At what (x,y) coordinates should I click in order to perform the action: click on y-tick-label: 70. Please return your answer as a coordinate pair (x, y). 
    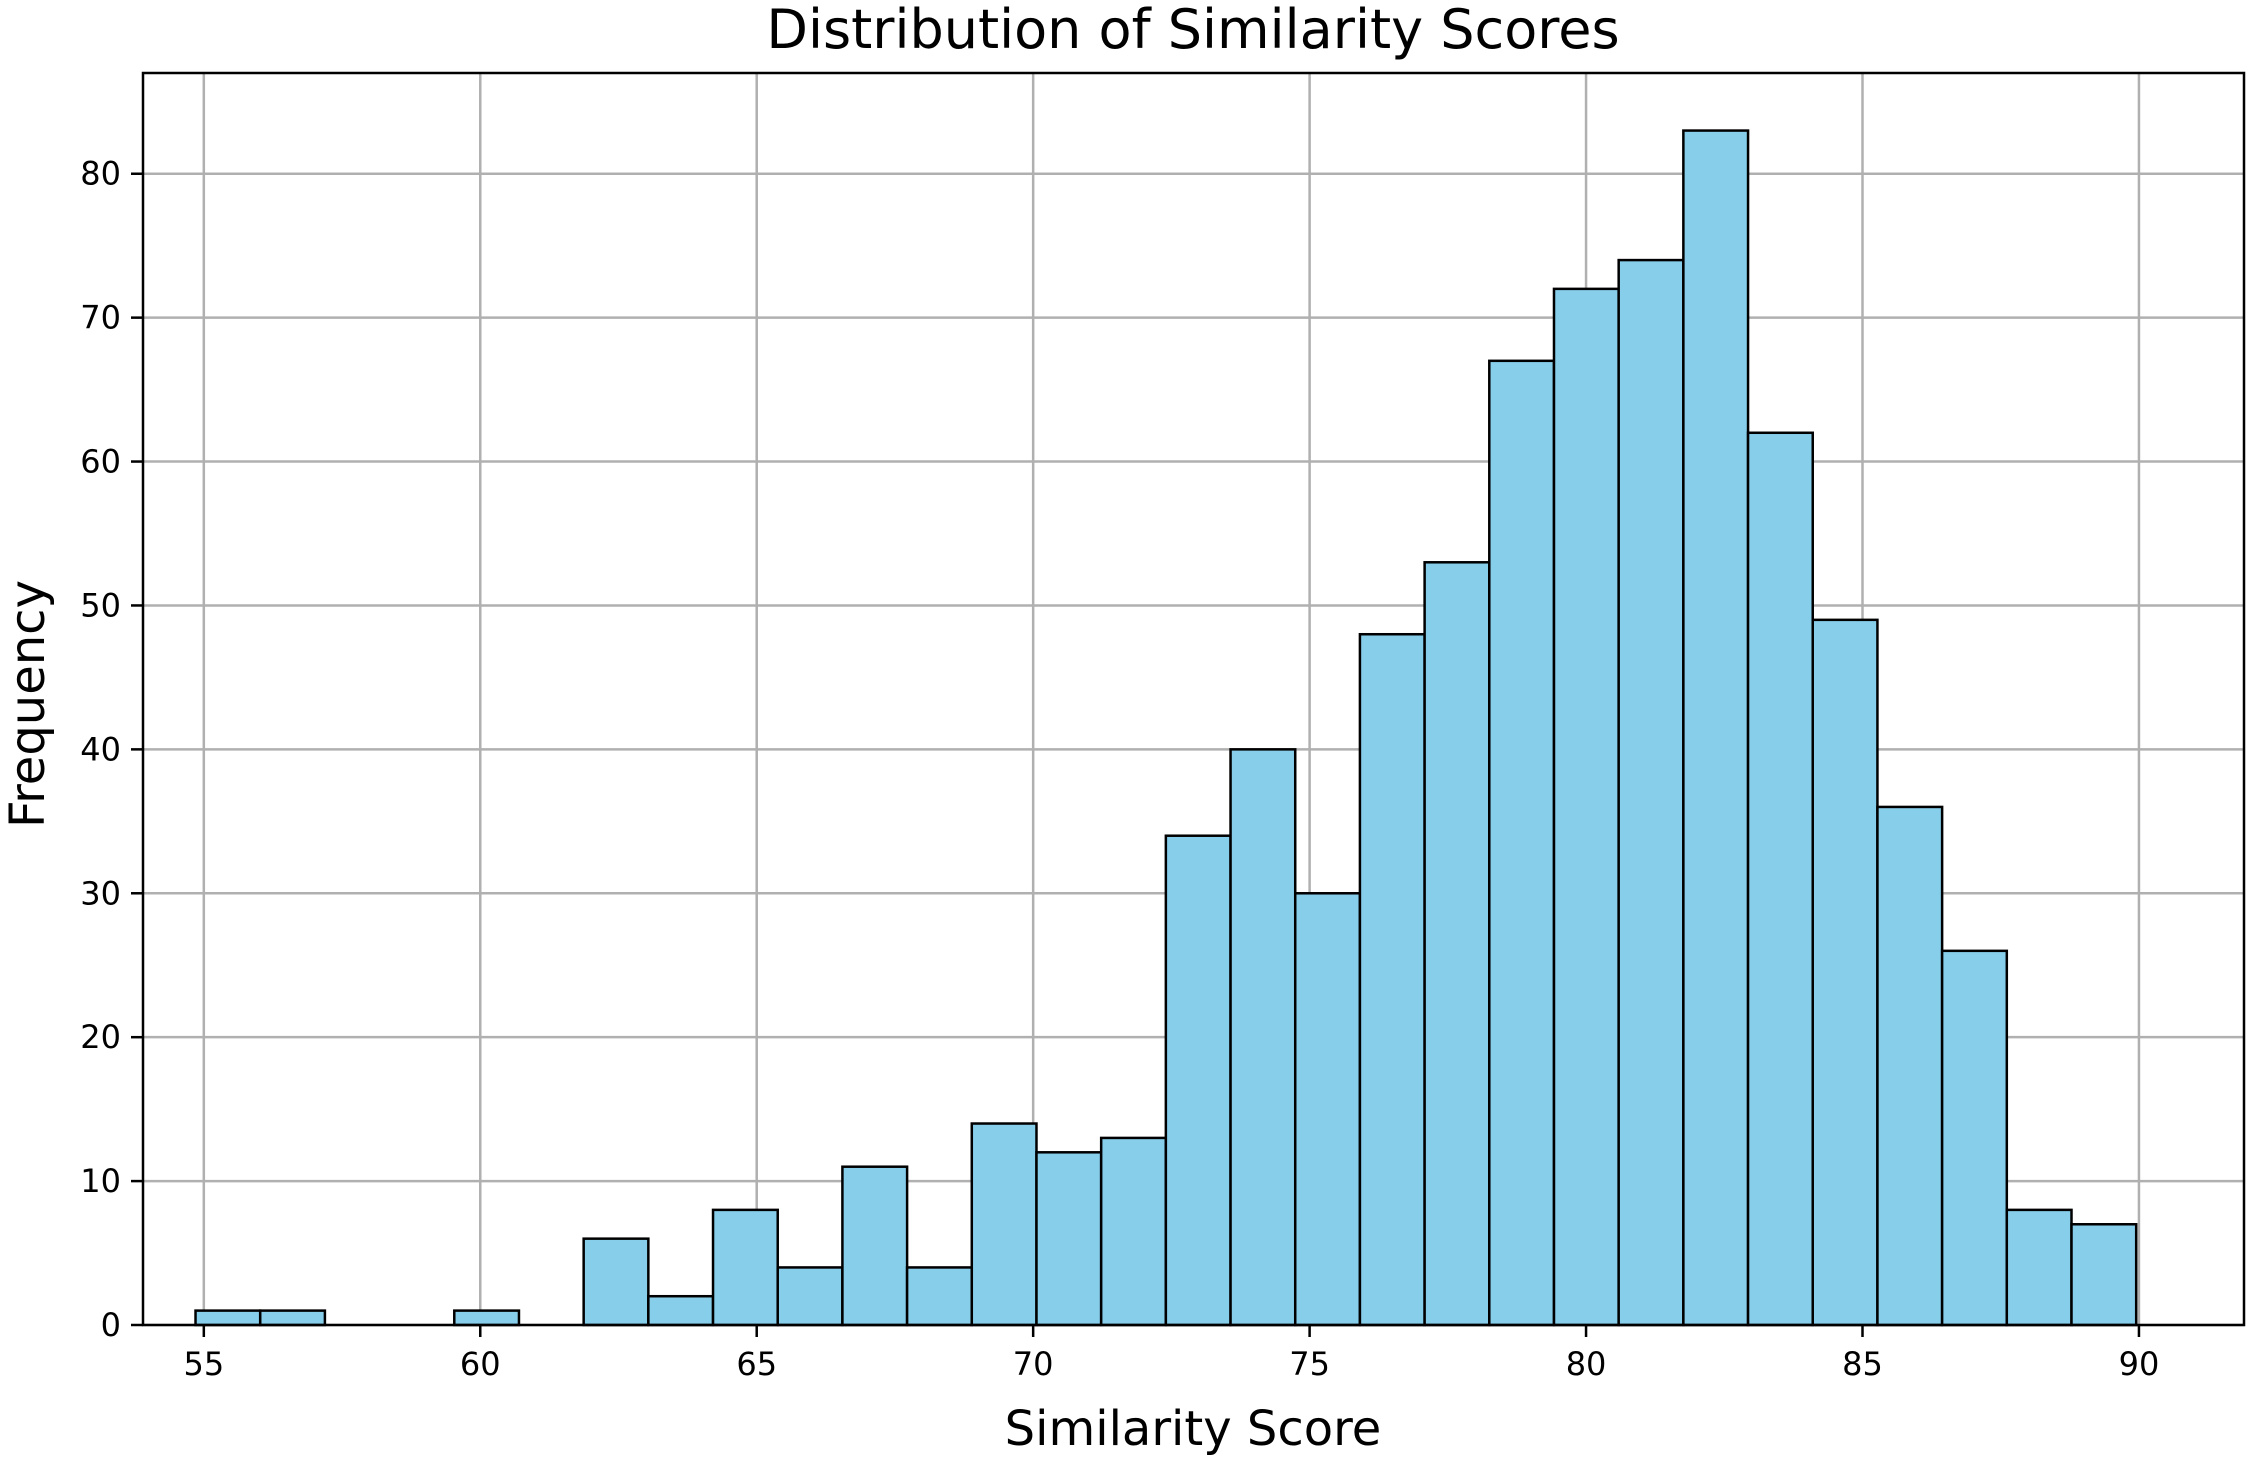
    Looking at the image, I should click on (100, 318).